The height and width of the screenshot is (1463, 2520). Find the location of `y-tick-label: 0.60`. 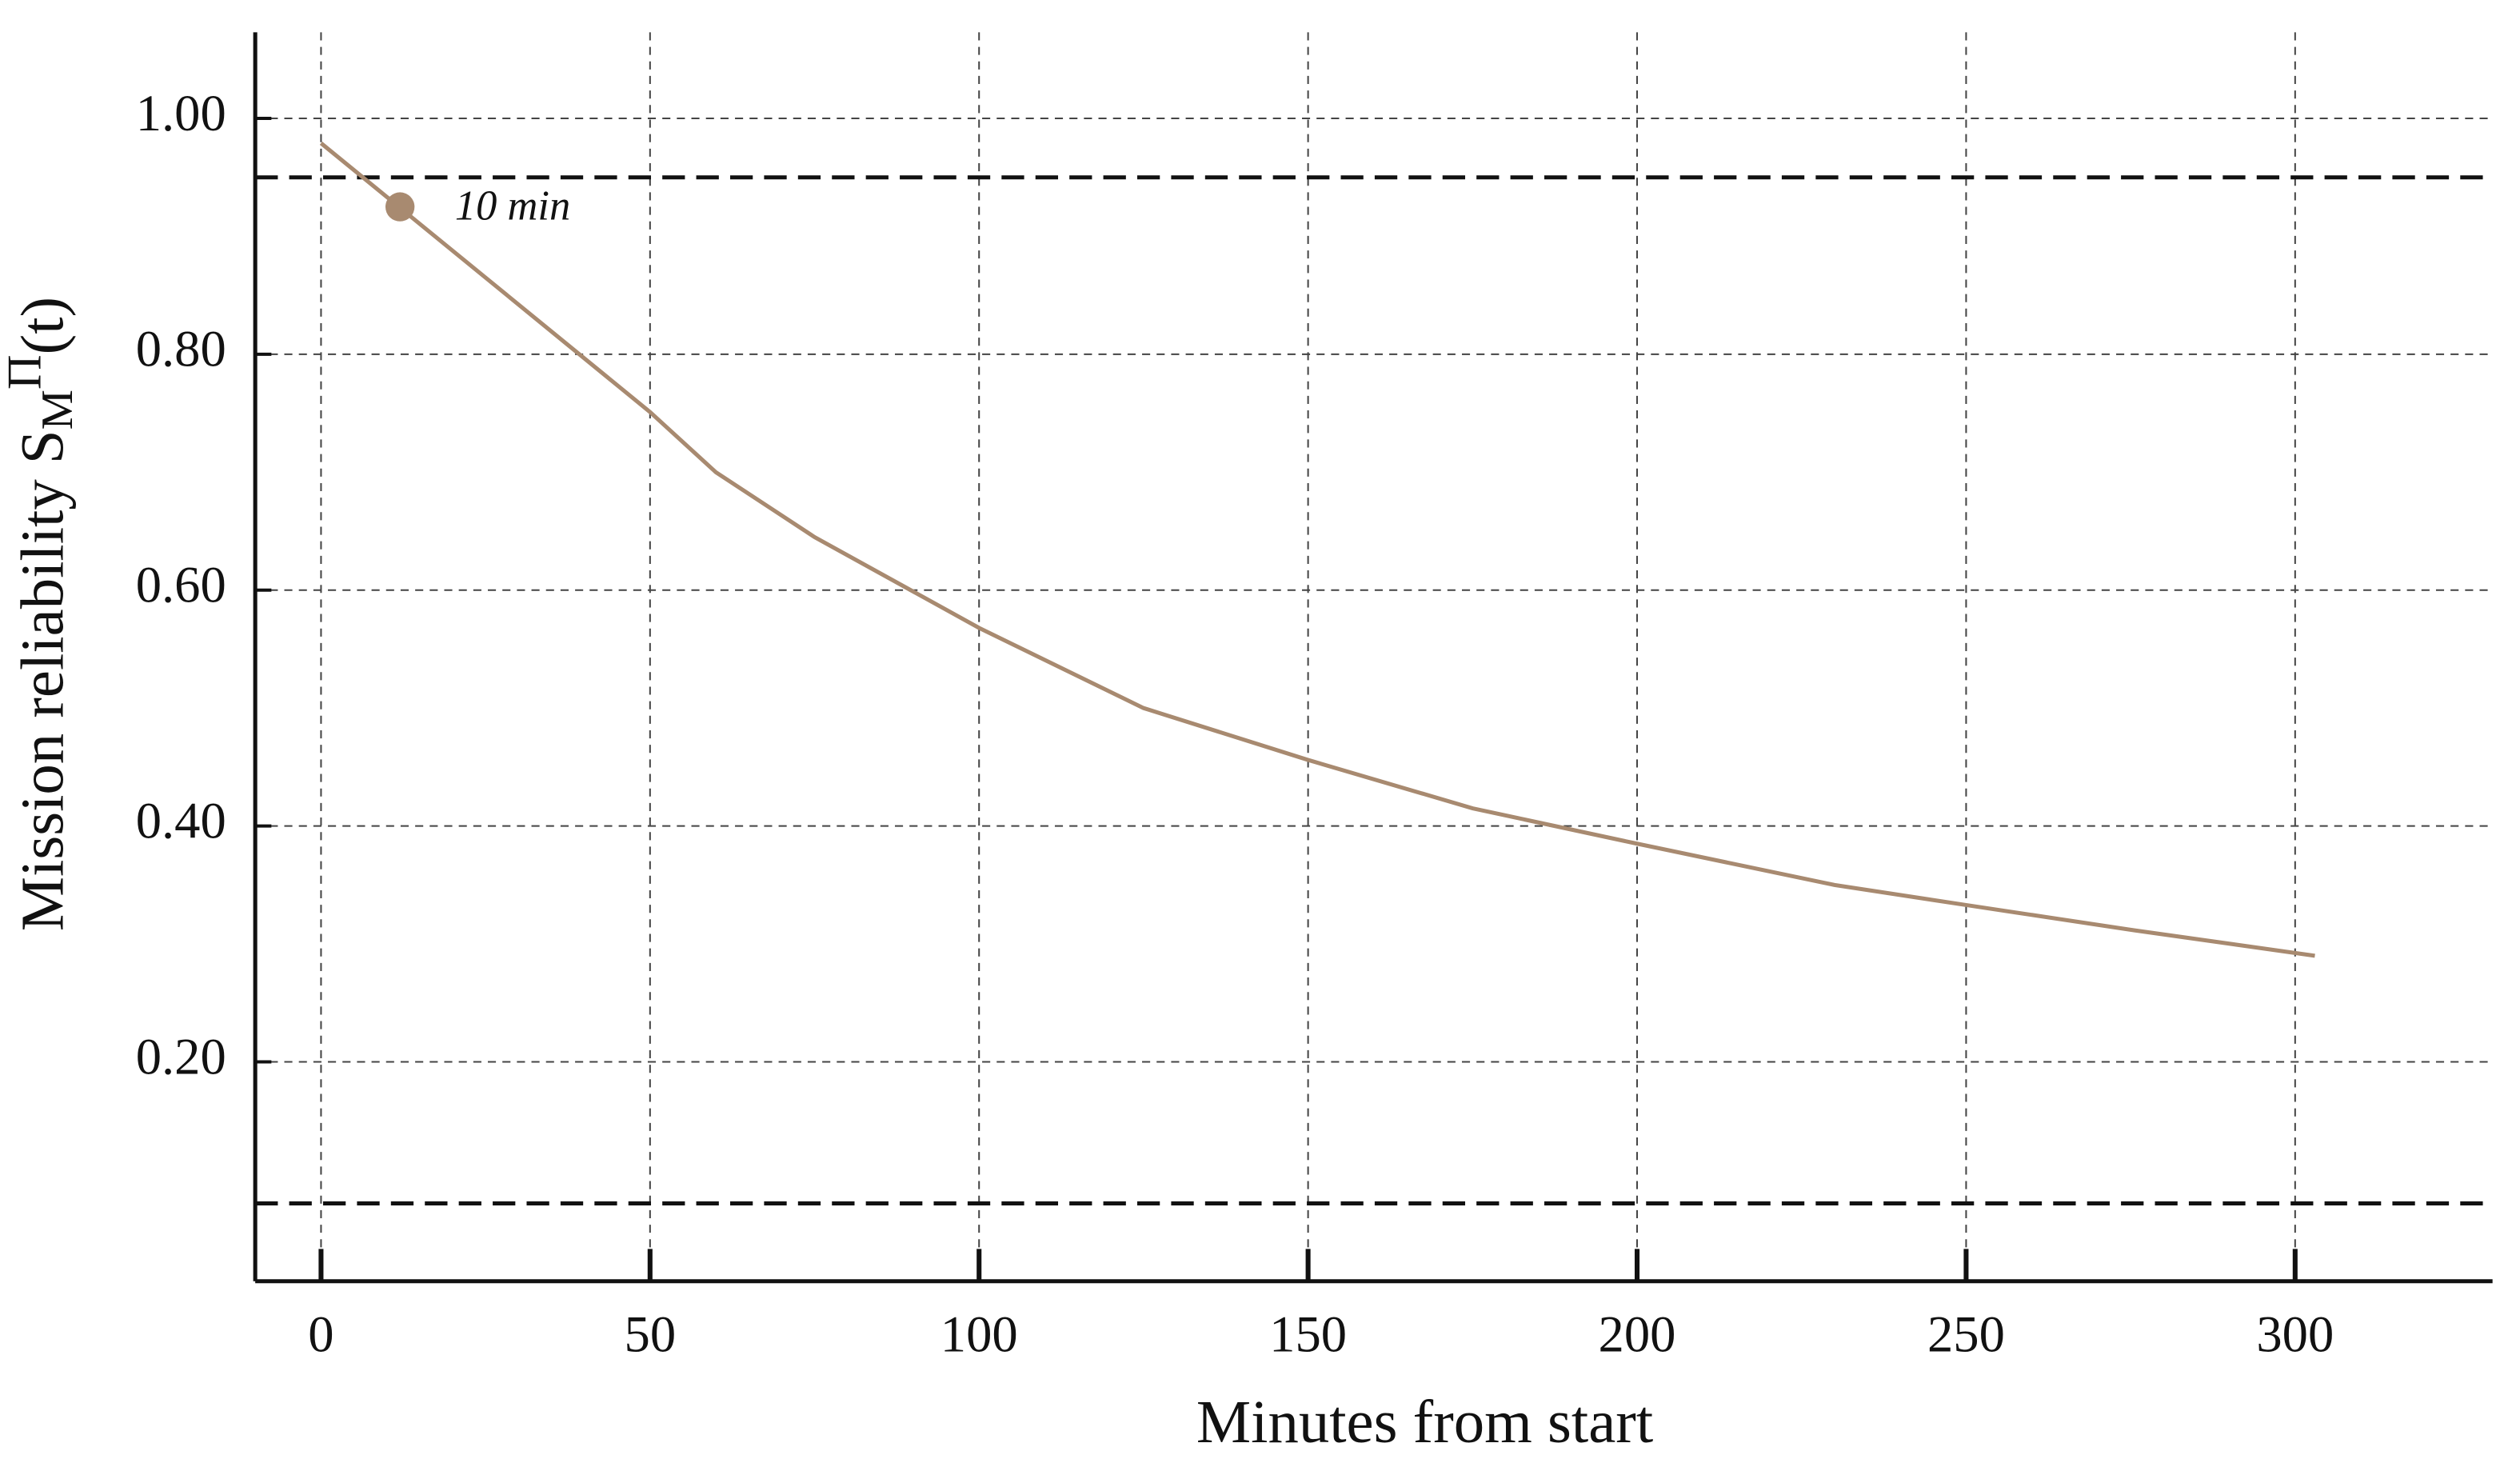

y-tick-label: 0.60 is located at coordinates (181, 585).